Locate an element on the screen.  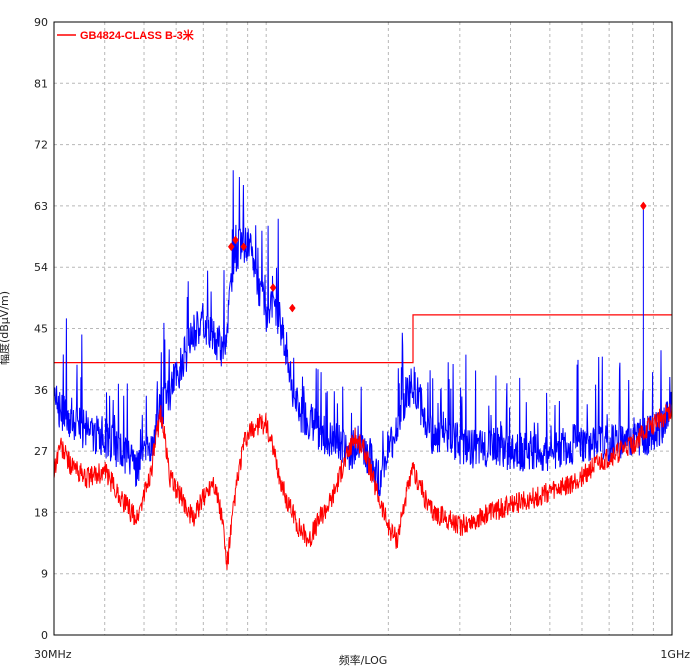
y-tick-label: 18 is located at coordinates (41, 512).